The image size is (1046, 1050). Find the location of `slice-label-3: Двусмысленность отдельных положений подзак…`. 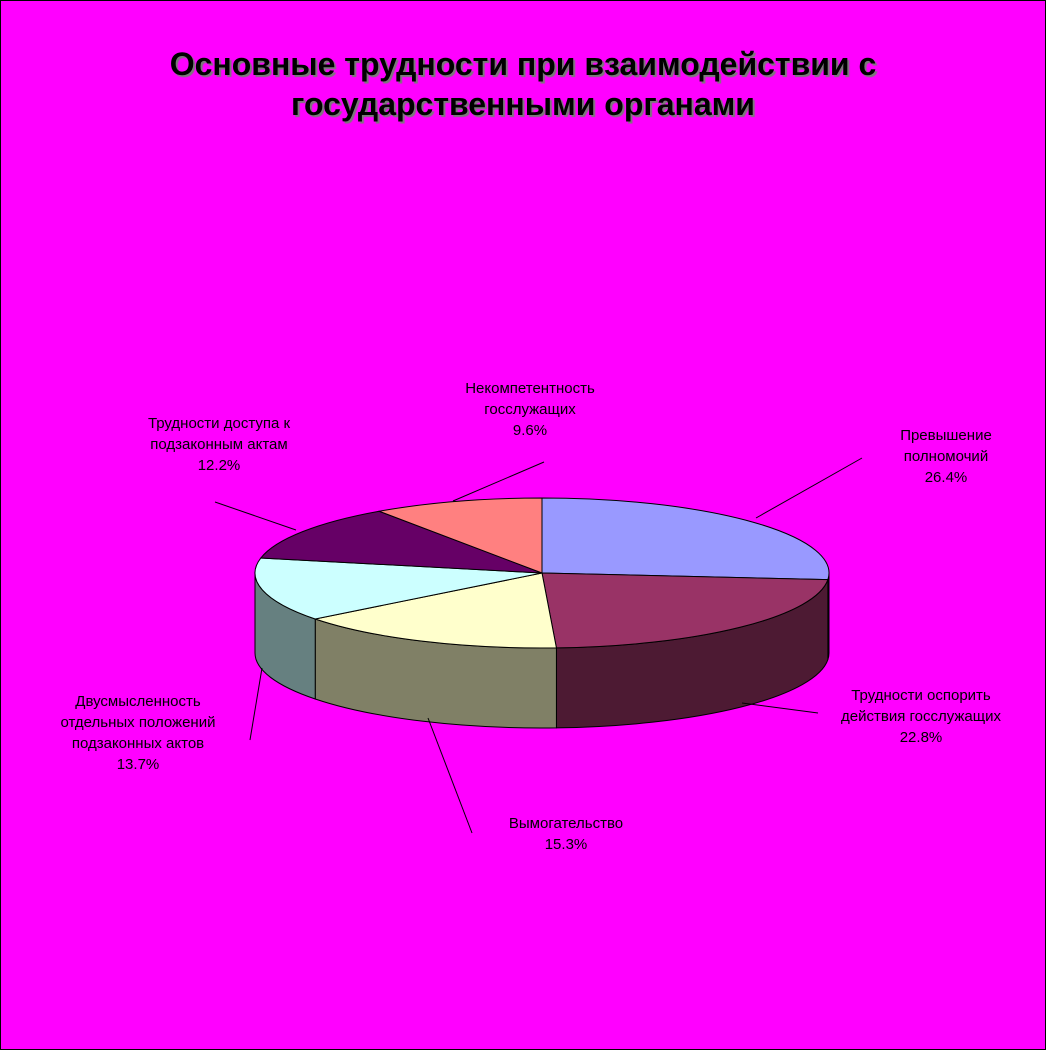

slice-label-3: Двусмысленность отдельных положений подзак… is located at coordinates (138, 733).